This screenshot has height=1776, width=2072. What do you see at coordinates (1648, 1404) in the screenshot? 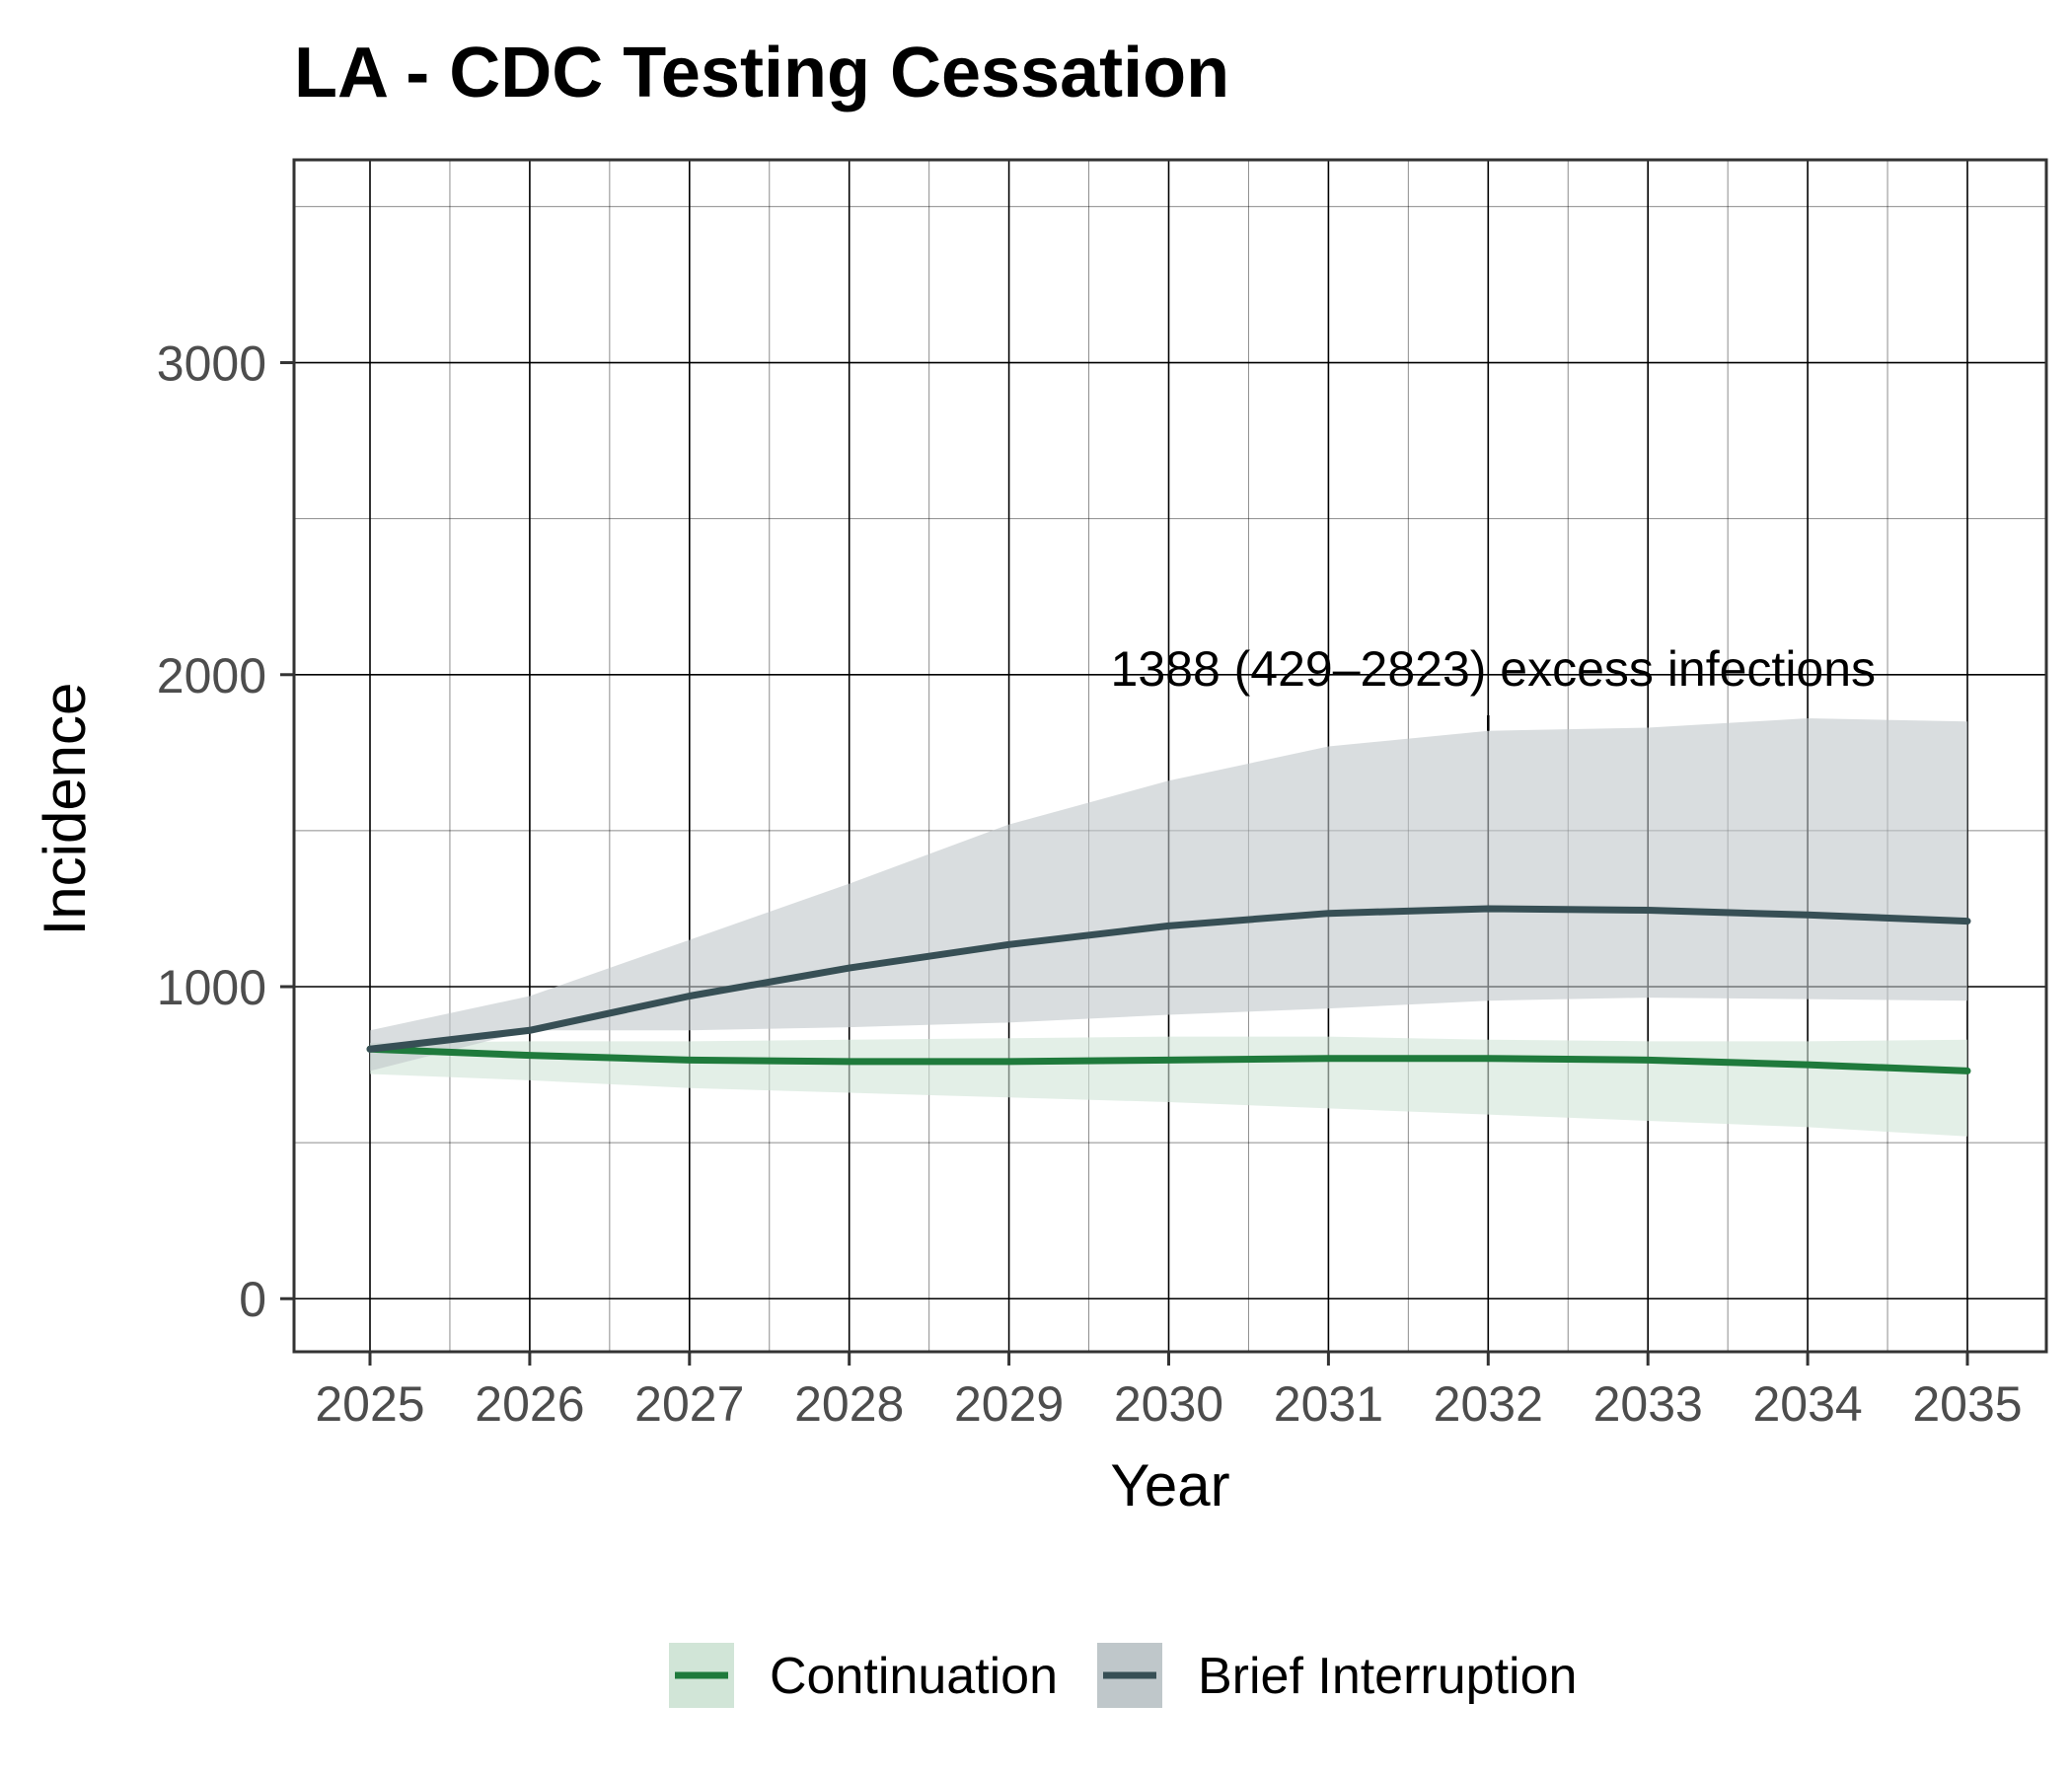
I see `x-tick-label: 2033` at bounding box center [1648, 1404].